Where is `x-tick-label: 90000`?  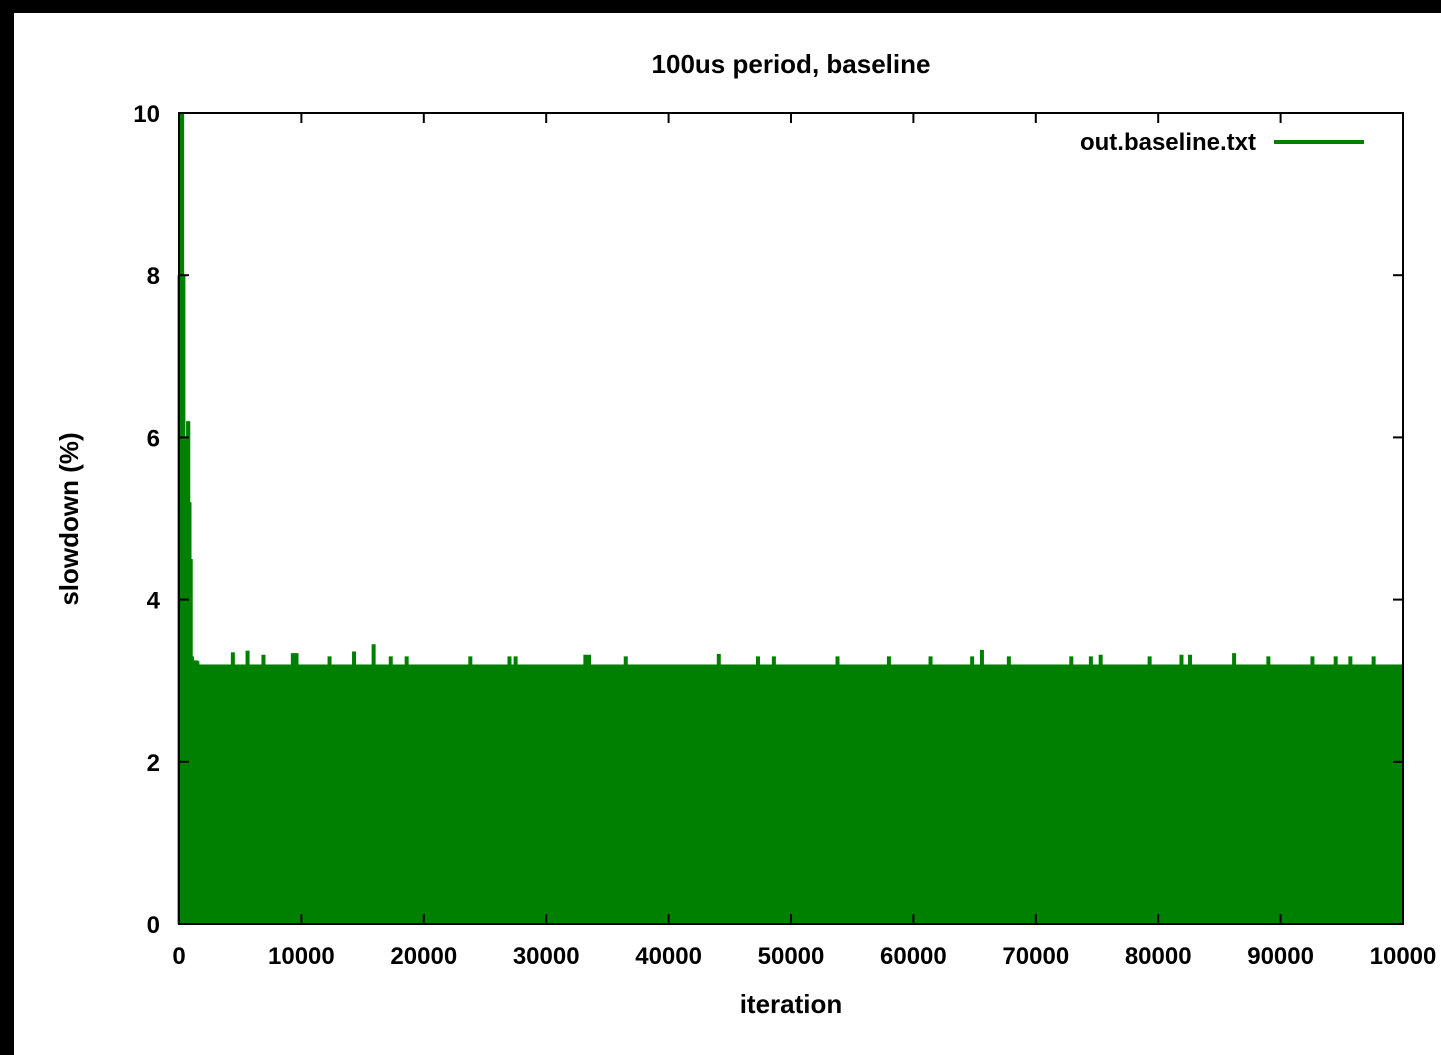 x-tick-label: 90000 is located at coordinates (1280, 956).